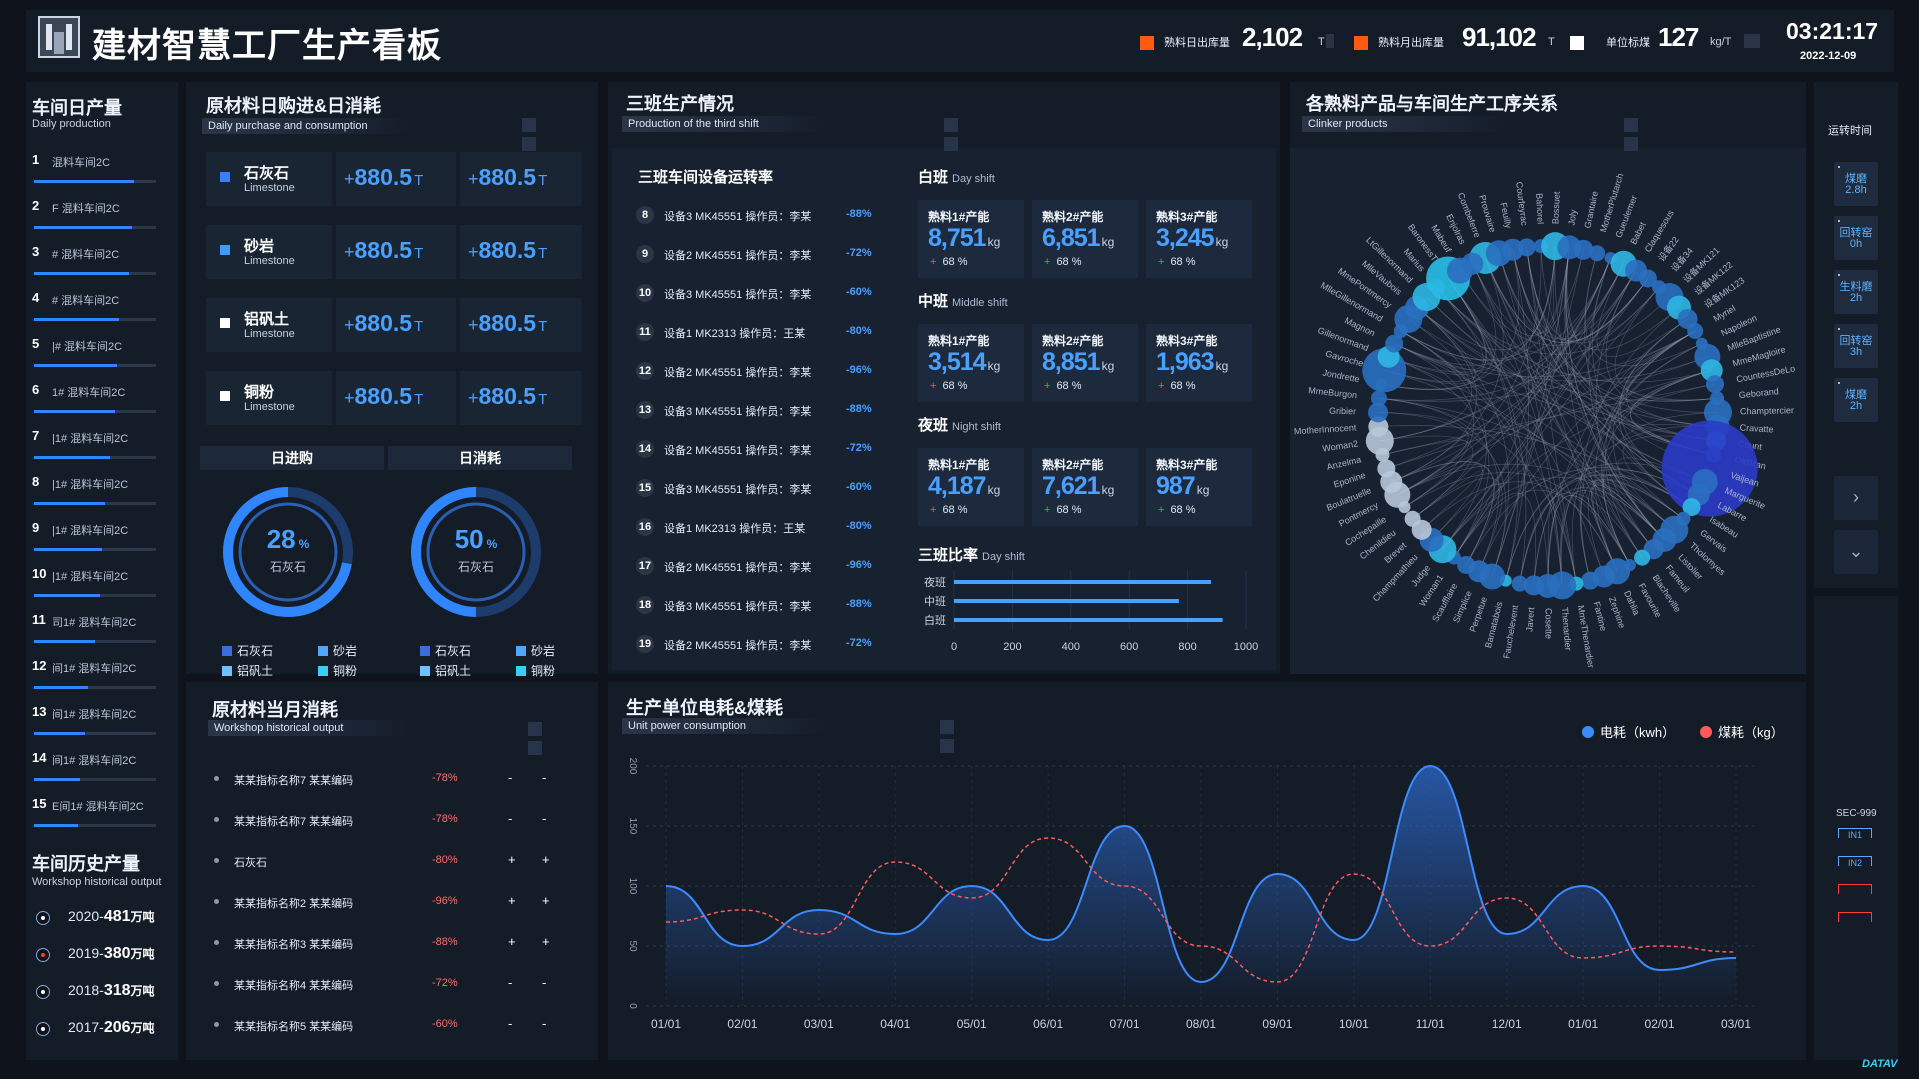 This screenshot has width=1919, height=1079. Describe the element at coordinates (94, 313) in the screenshot. I see `list-item: 4 # 混料车间2C` at that location.